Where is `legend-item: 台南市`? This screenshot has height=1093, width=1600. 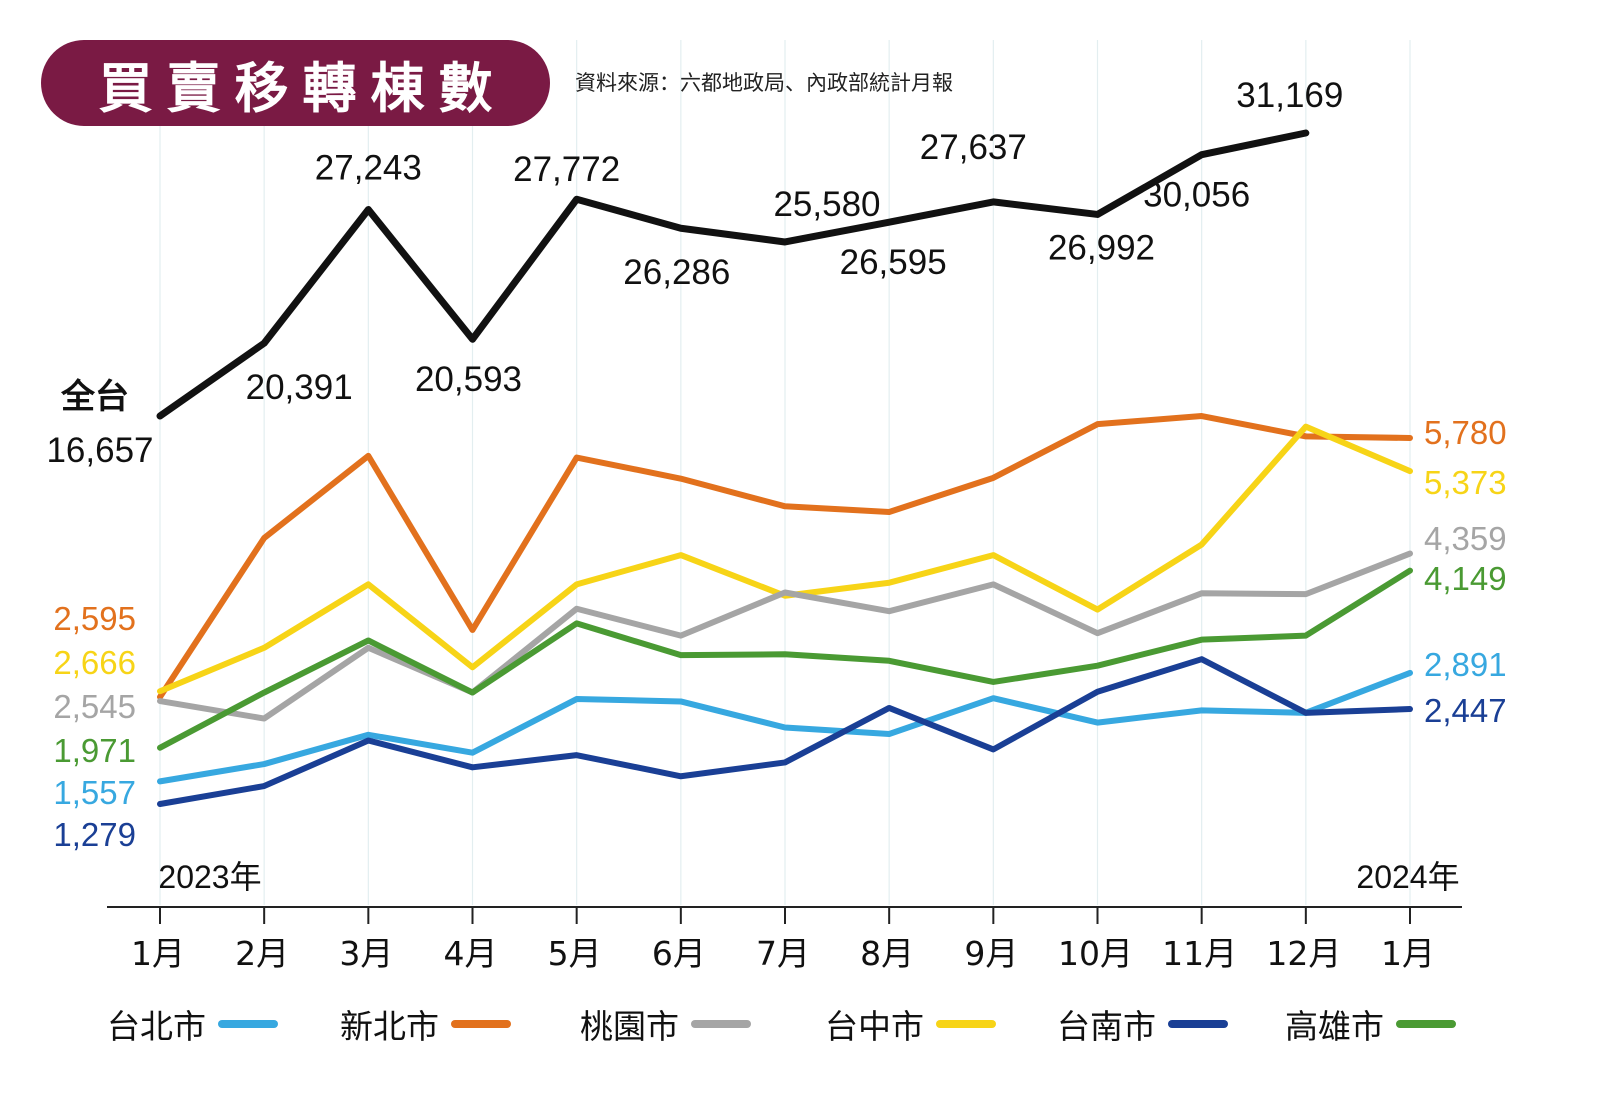 legend-item: 台南市 is located at coordinates (1142, 1024).